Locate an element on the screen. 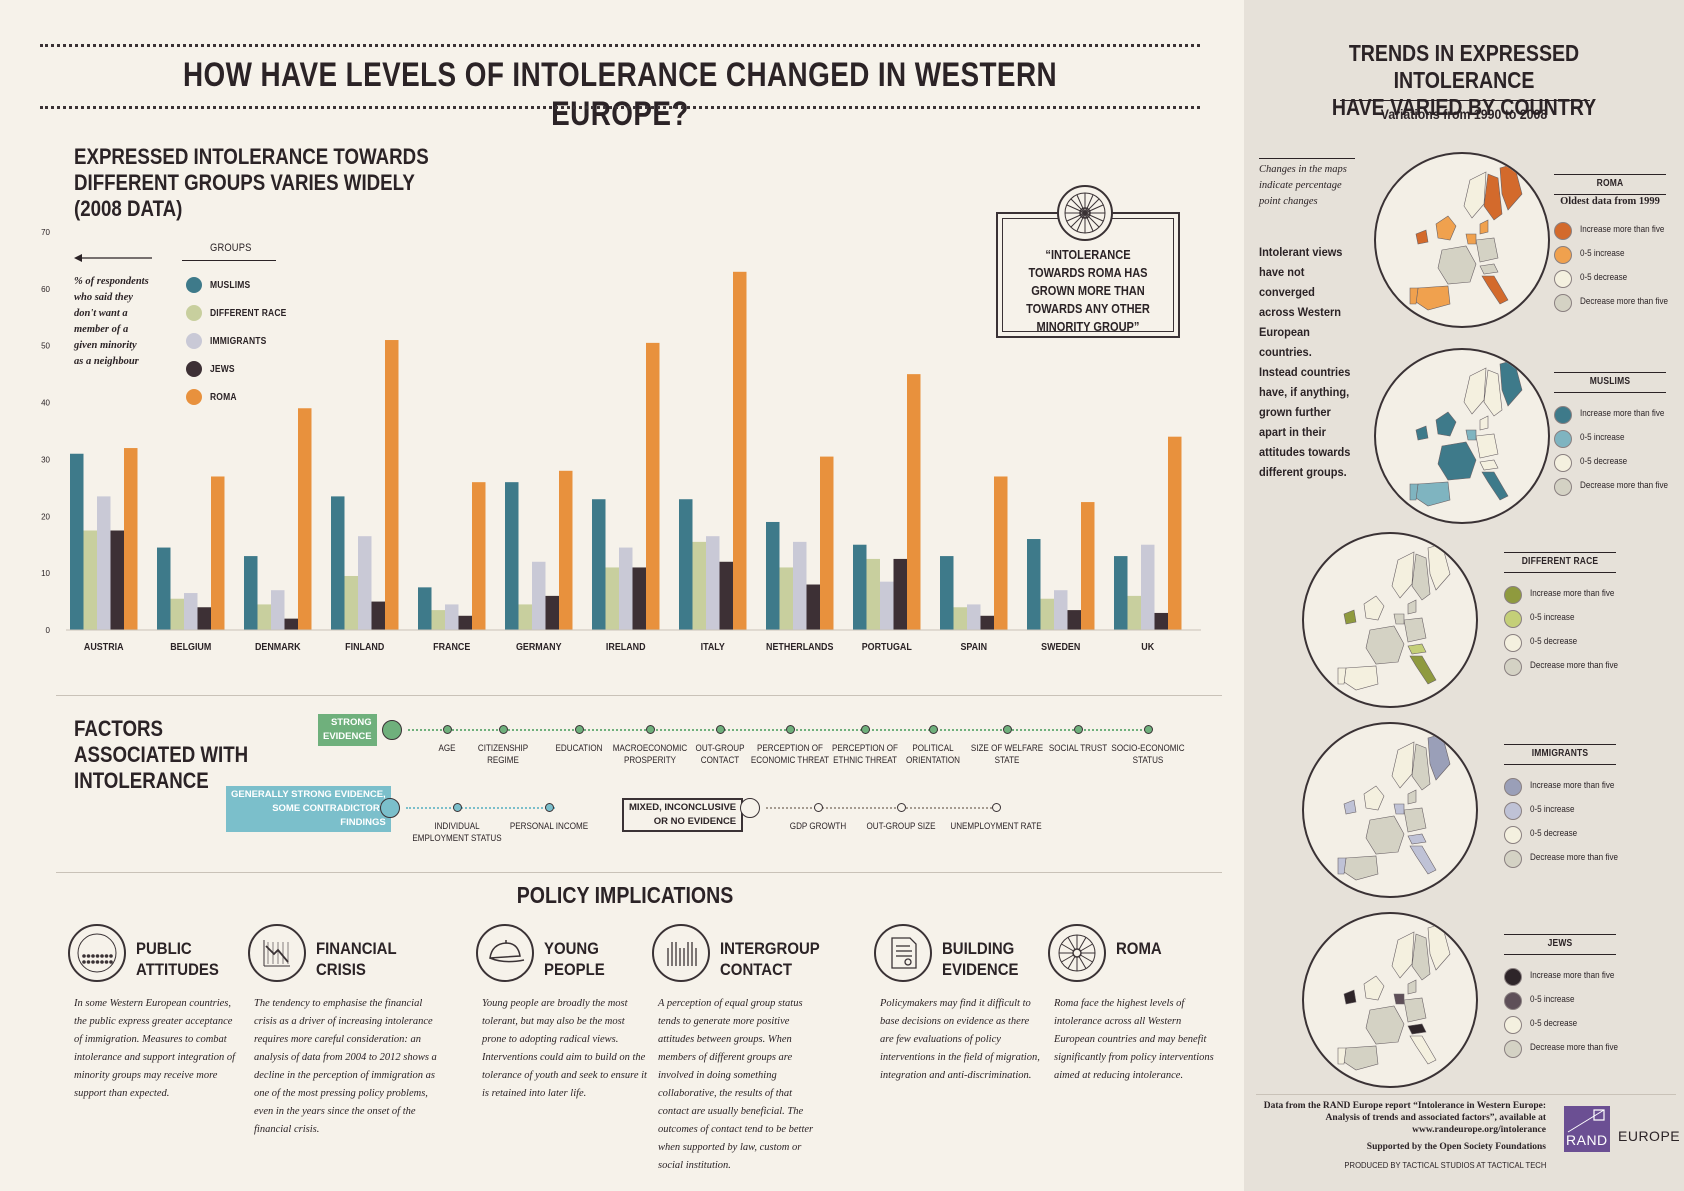  factor-label-line: INDIVIDUAL is located at coordinates (457, 826).